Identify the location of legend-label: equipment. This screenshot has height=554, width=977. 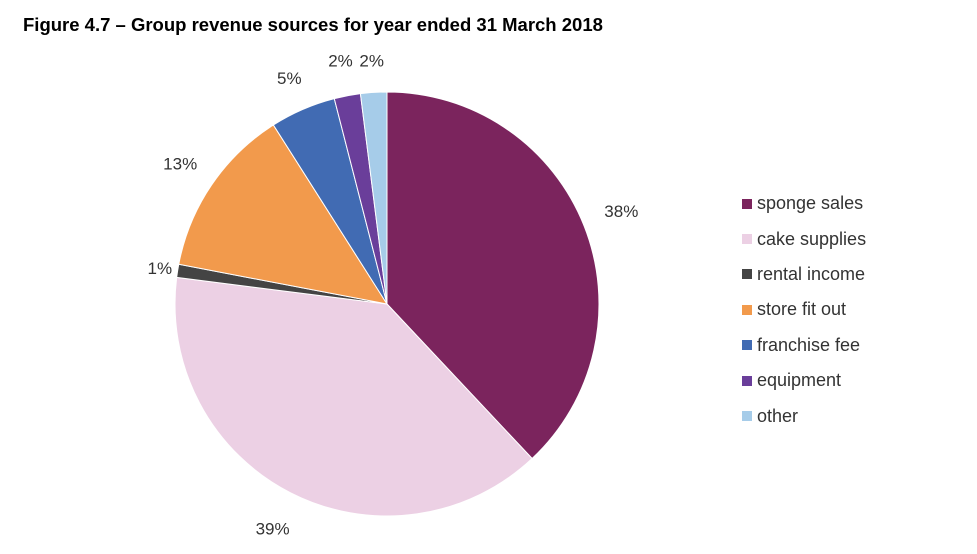
(799, 380).